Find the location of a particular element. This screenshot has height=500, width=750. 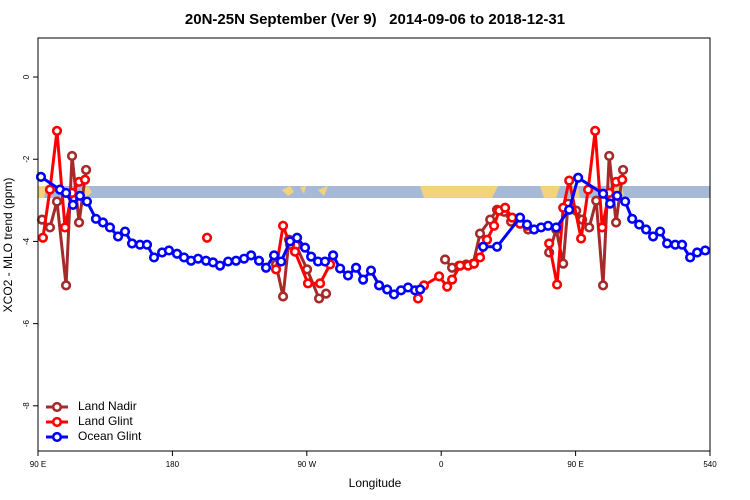

x-tick-label: 180 is located at coordinates (173, 464).